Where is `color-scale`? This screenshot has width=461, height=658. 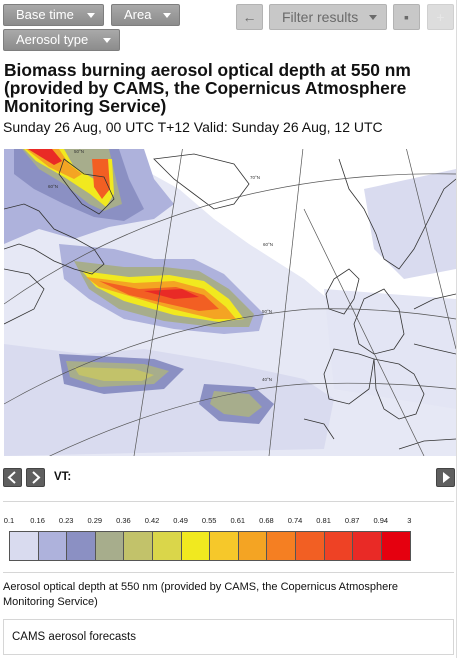 color-scale is located at coordinates (210, 546).